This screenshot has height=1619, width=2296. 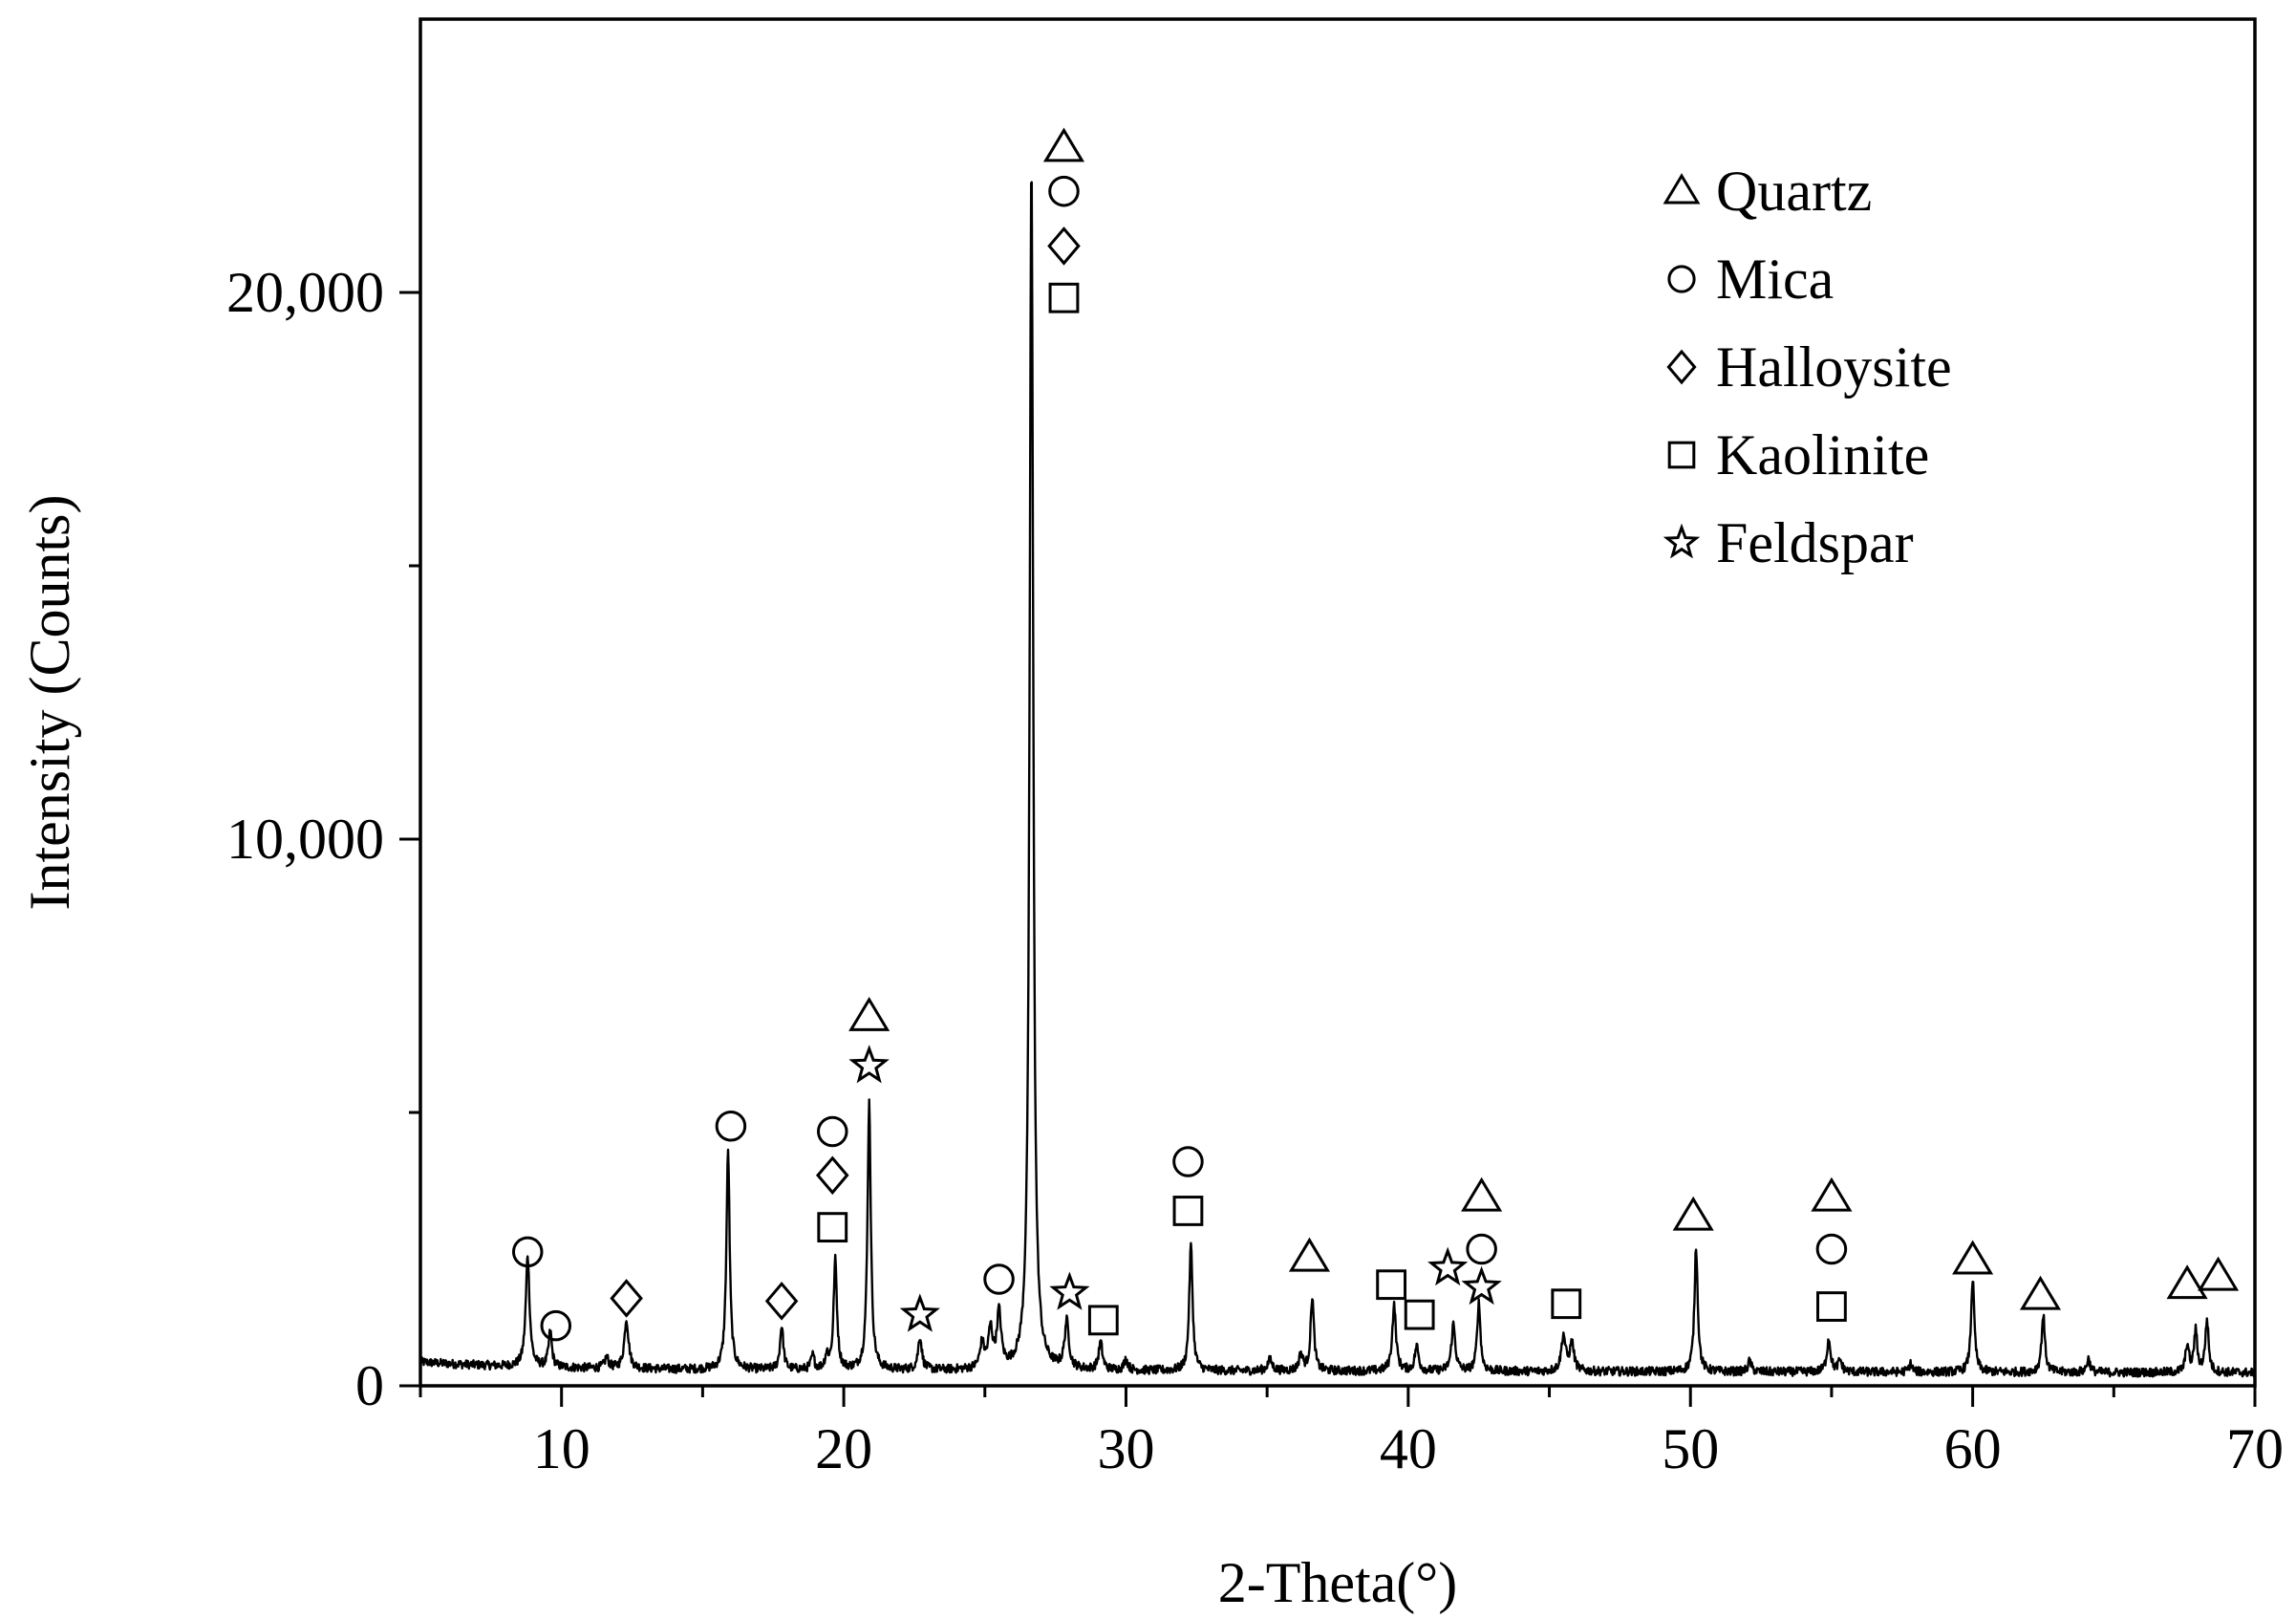 What do you see at coordinates (1351, 1433) in the screenshot?
I see `x-axis-ticks: 10 20 30 40 50 60 70` at bounding box center [1351, 1433].